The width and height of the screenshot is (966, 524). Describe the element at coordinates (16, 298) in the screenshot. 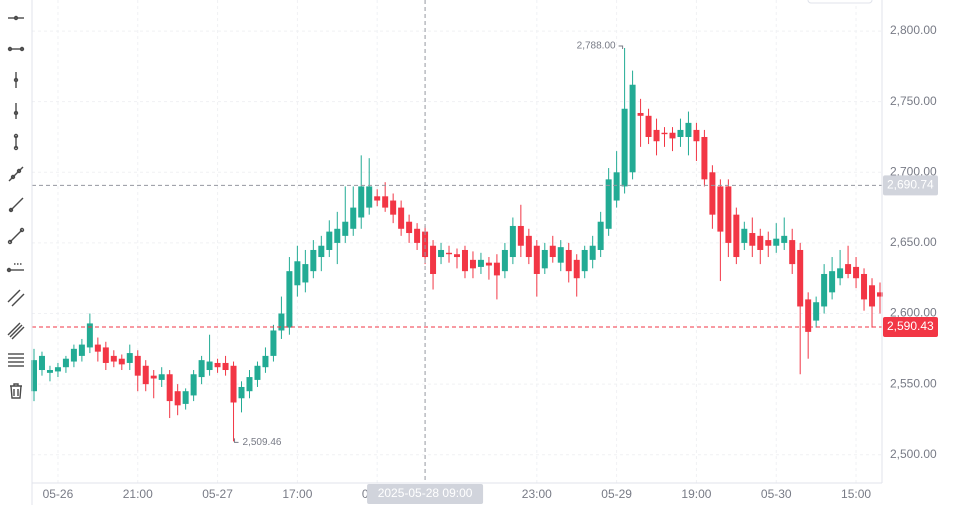

I see `tool-parallel-channel` at that location.